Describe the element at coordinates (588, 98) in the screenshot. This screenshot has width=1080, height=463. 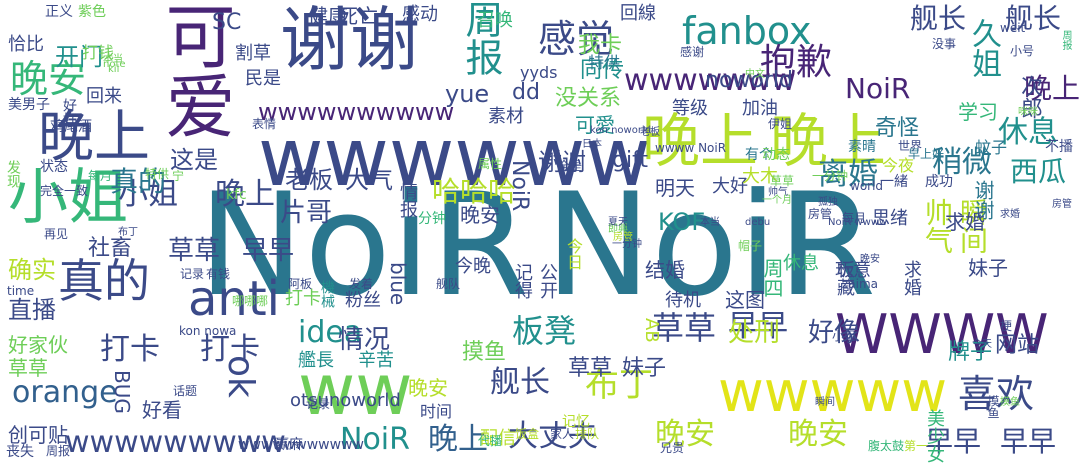
I see `cloud-word: 没关系` at that location.